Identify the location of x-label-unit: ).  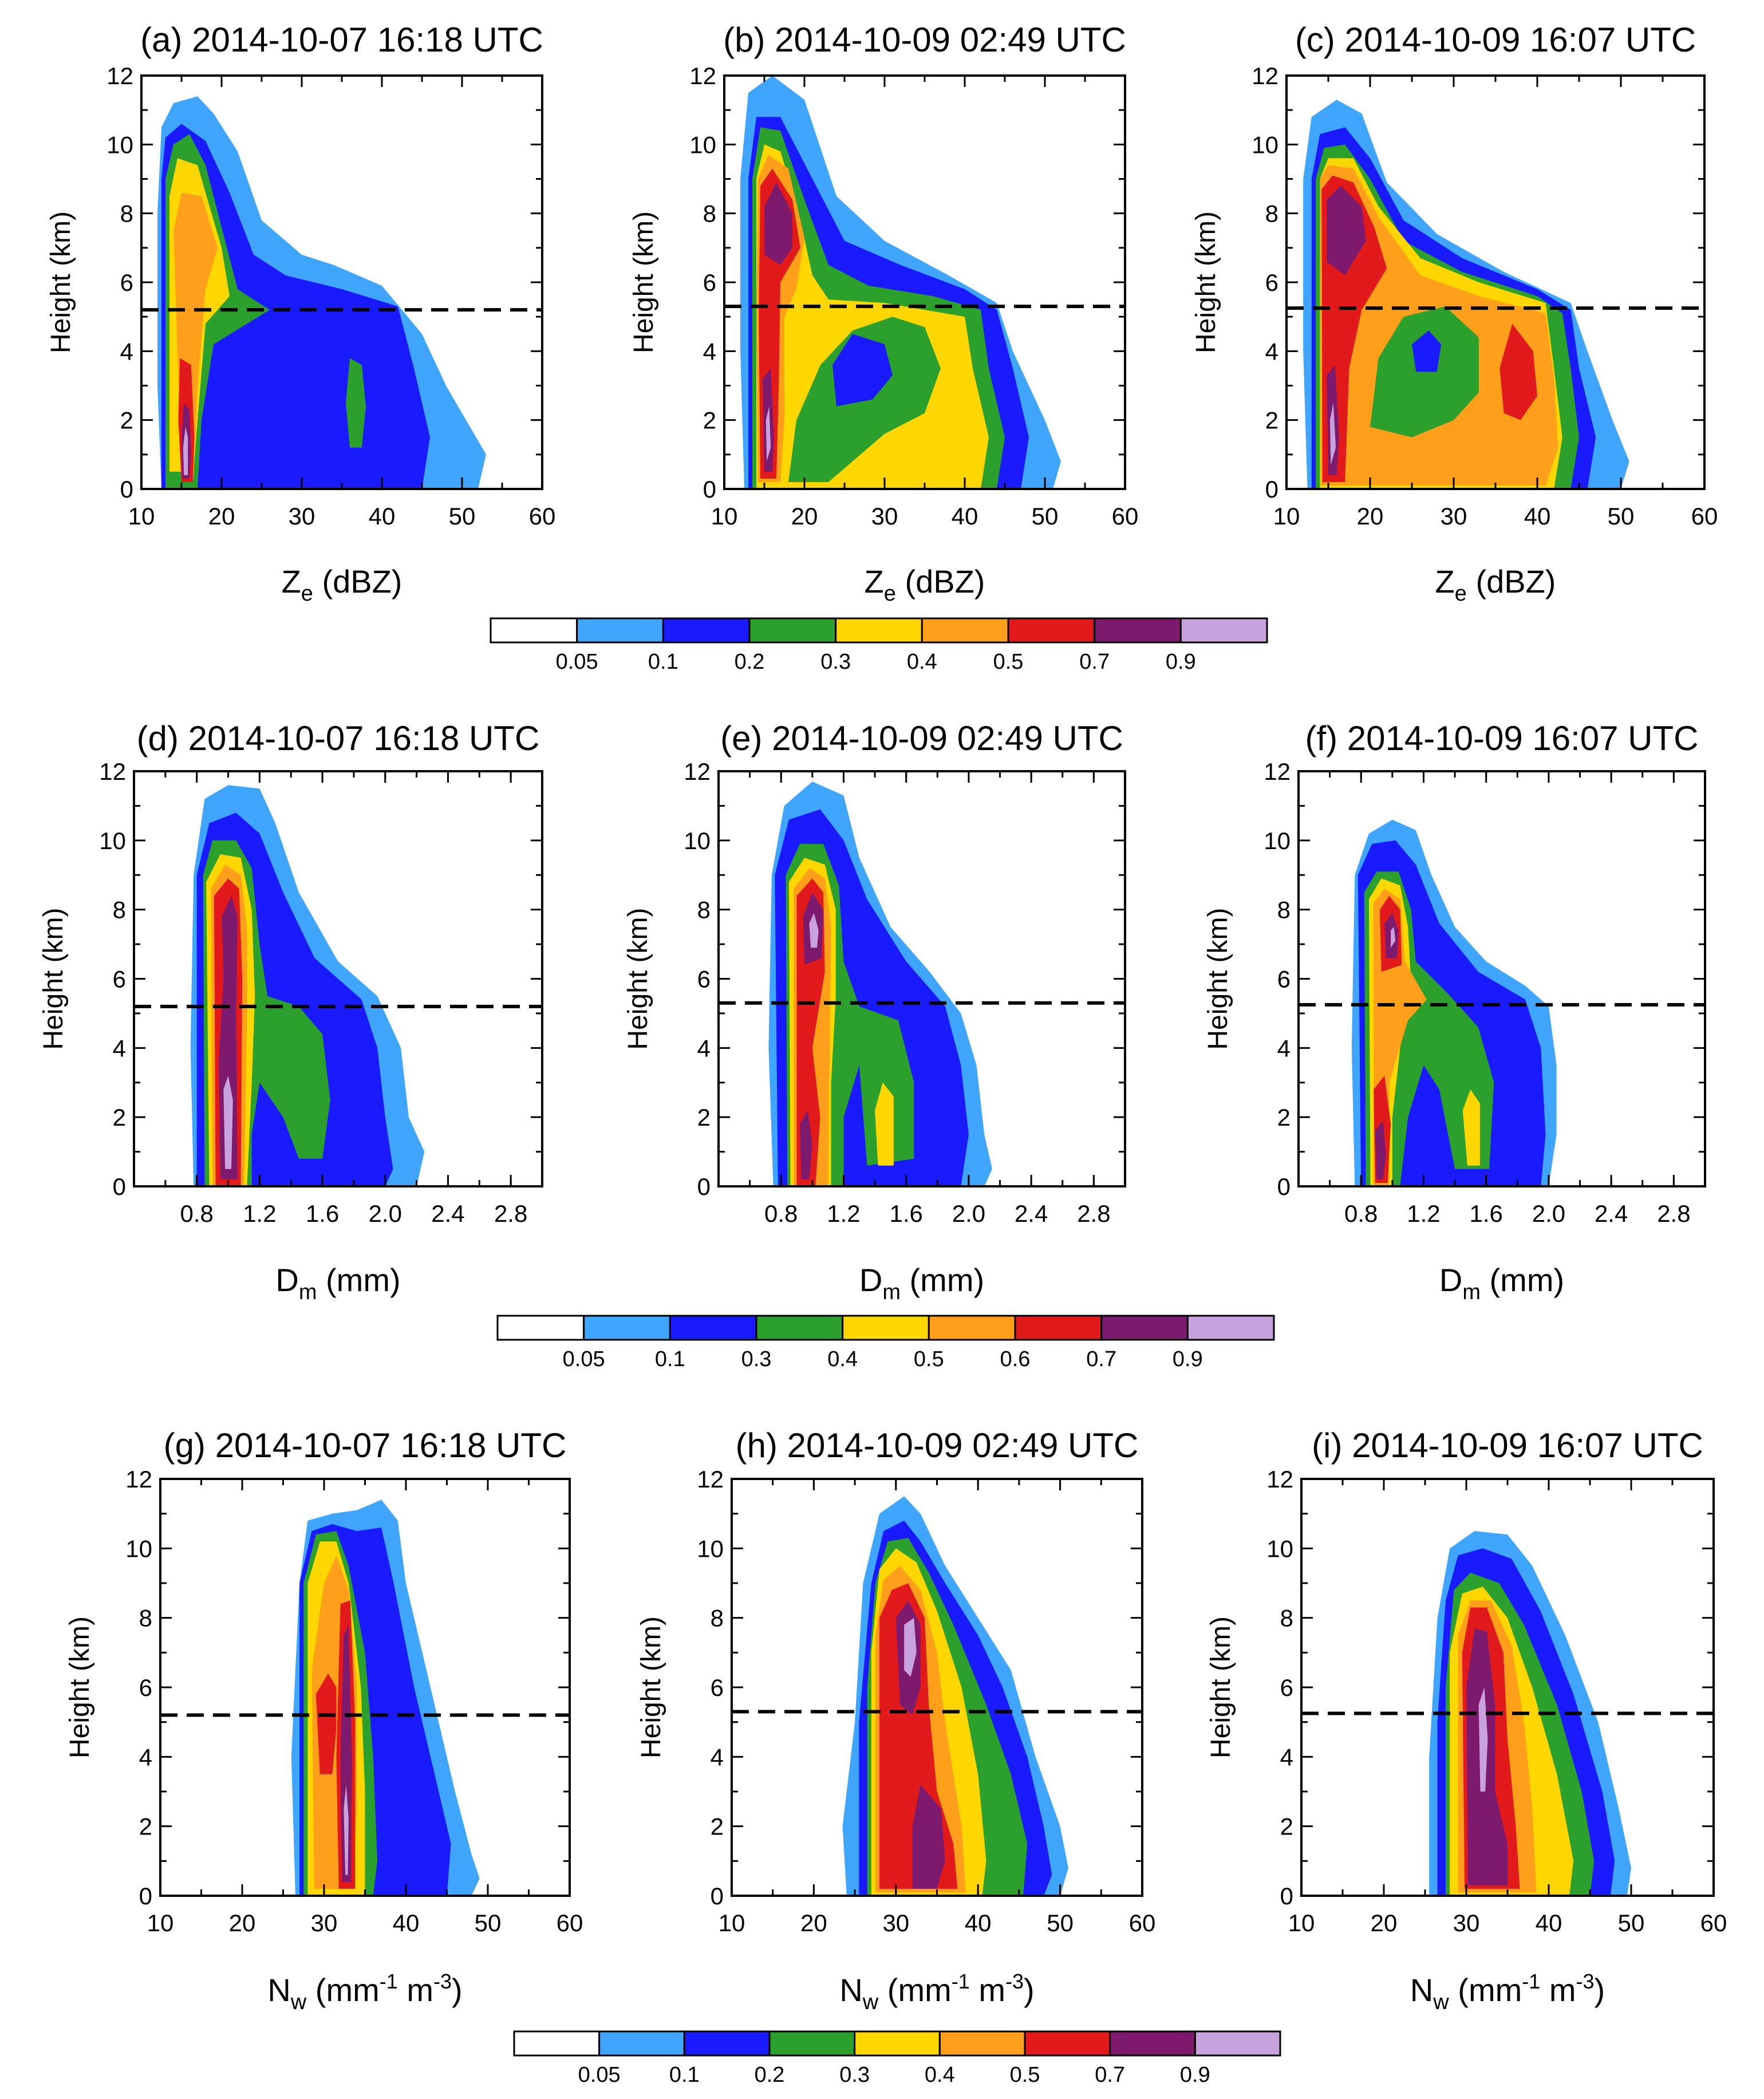
(458, 1990).